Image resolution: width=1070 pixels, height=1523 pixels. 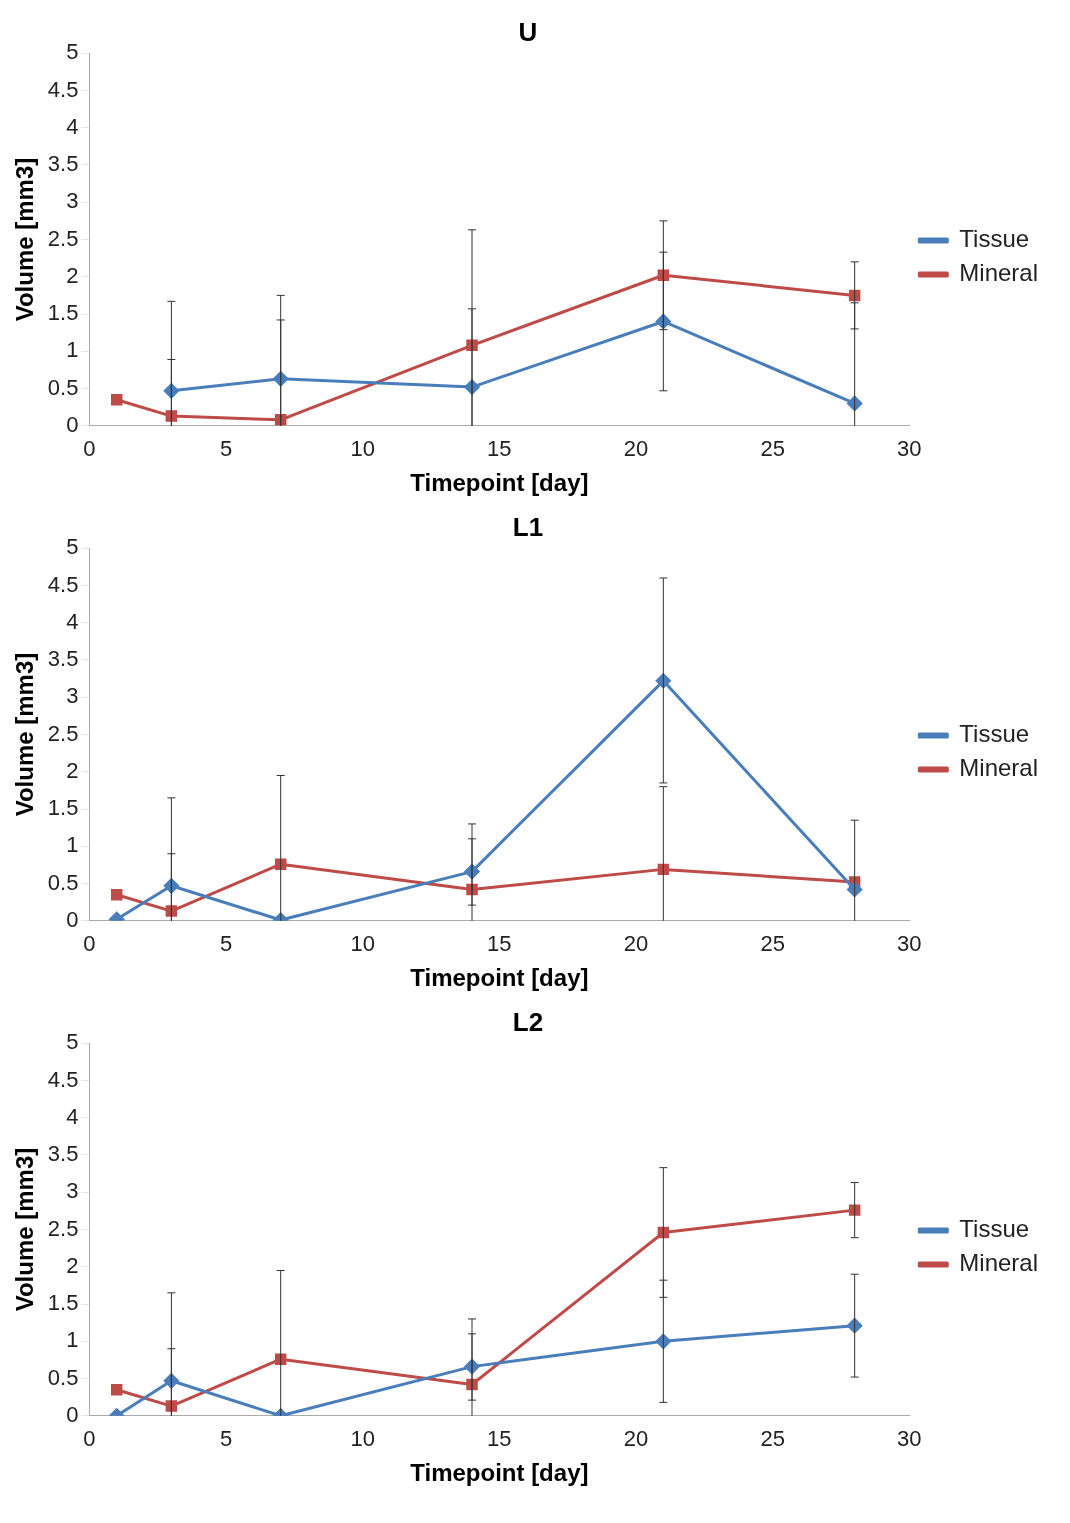 What do you see at coordinates (528, 1021) in the screenshot?
I see `chart-title: L2` at bounding box center [528, 1021].